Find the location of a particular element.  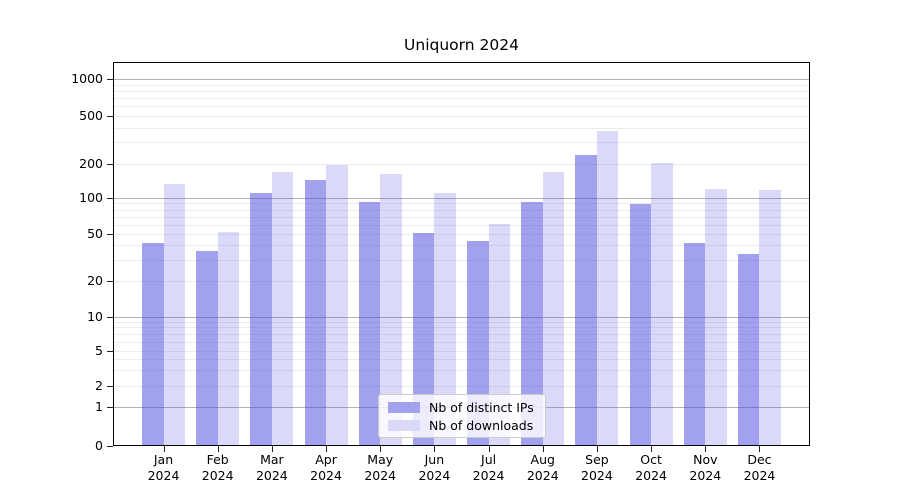

x-tick-label: Dec 2024 is located at coordinates (759, 467).